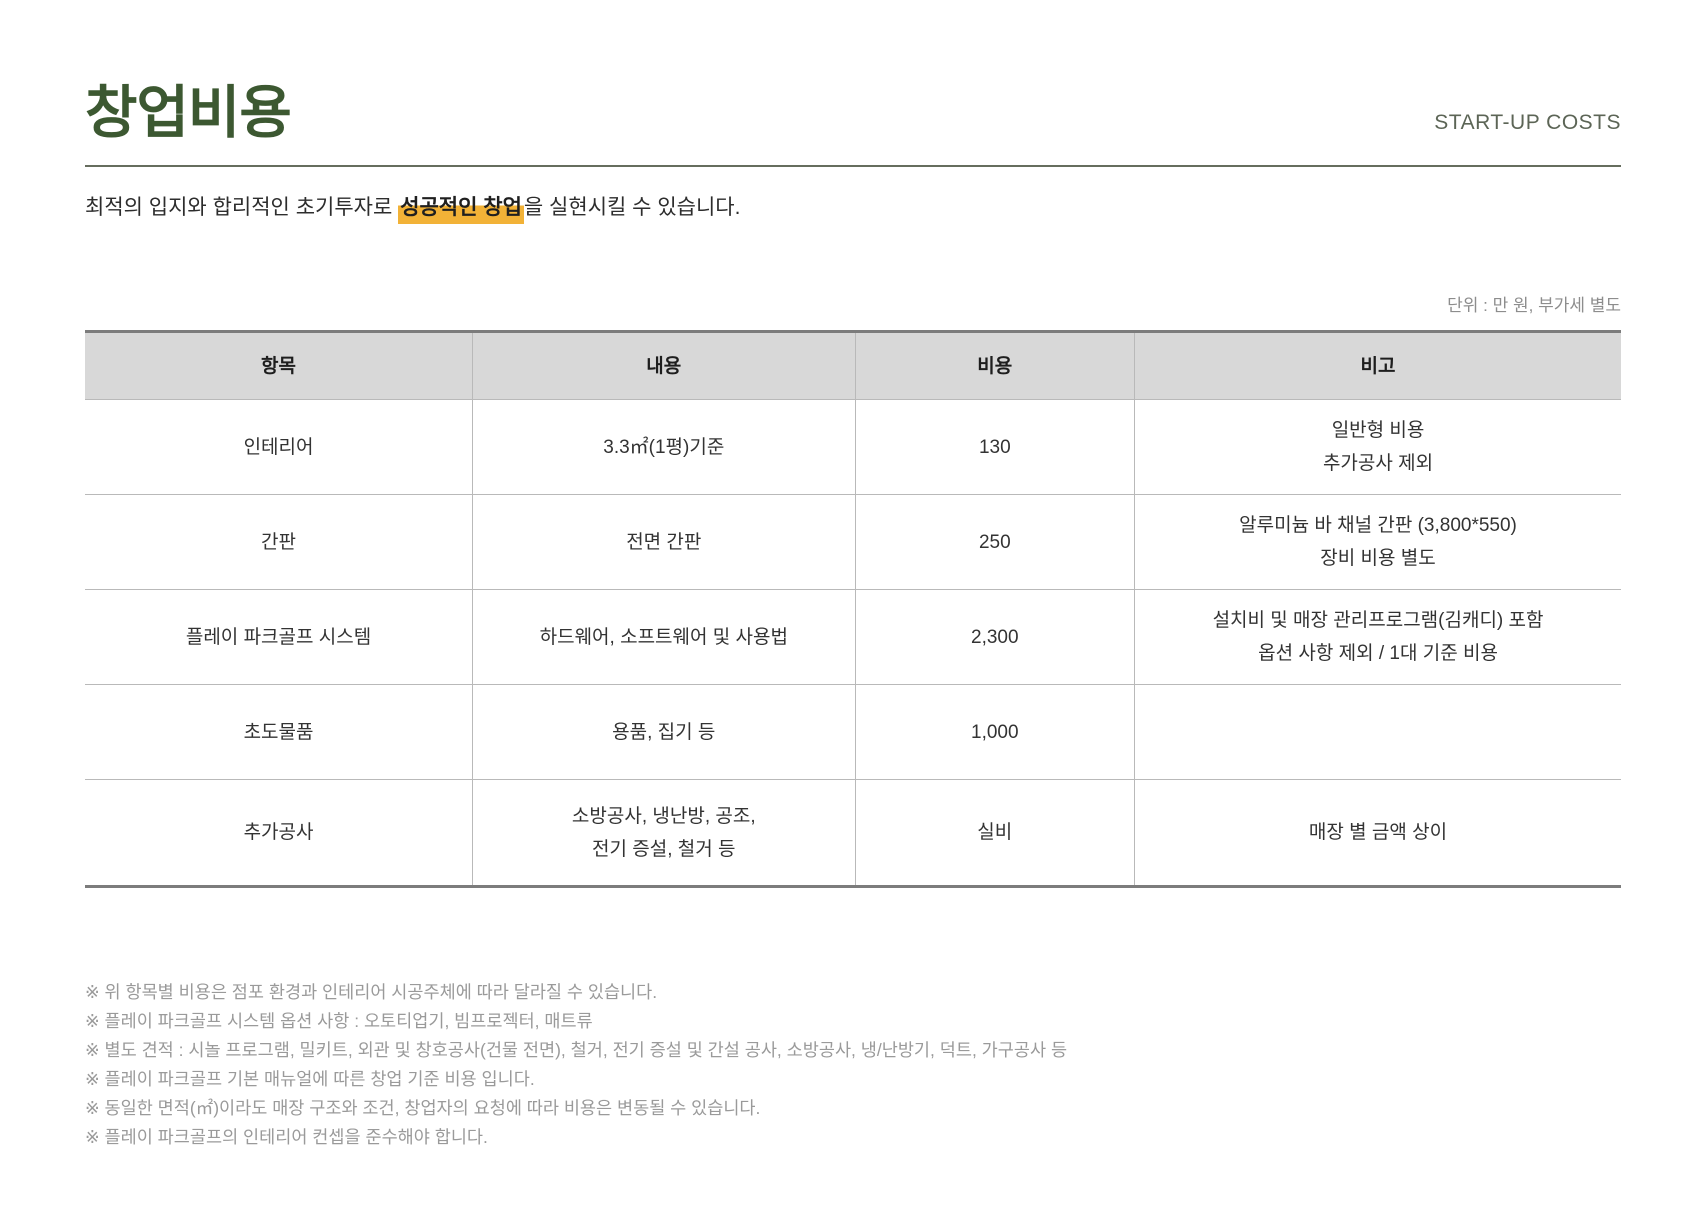  I want to click on table-cell: 실비, so click(994, 833).